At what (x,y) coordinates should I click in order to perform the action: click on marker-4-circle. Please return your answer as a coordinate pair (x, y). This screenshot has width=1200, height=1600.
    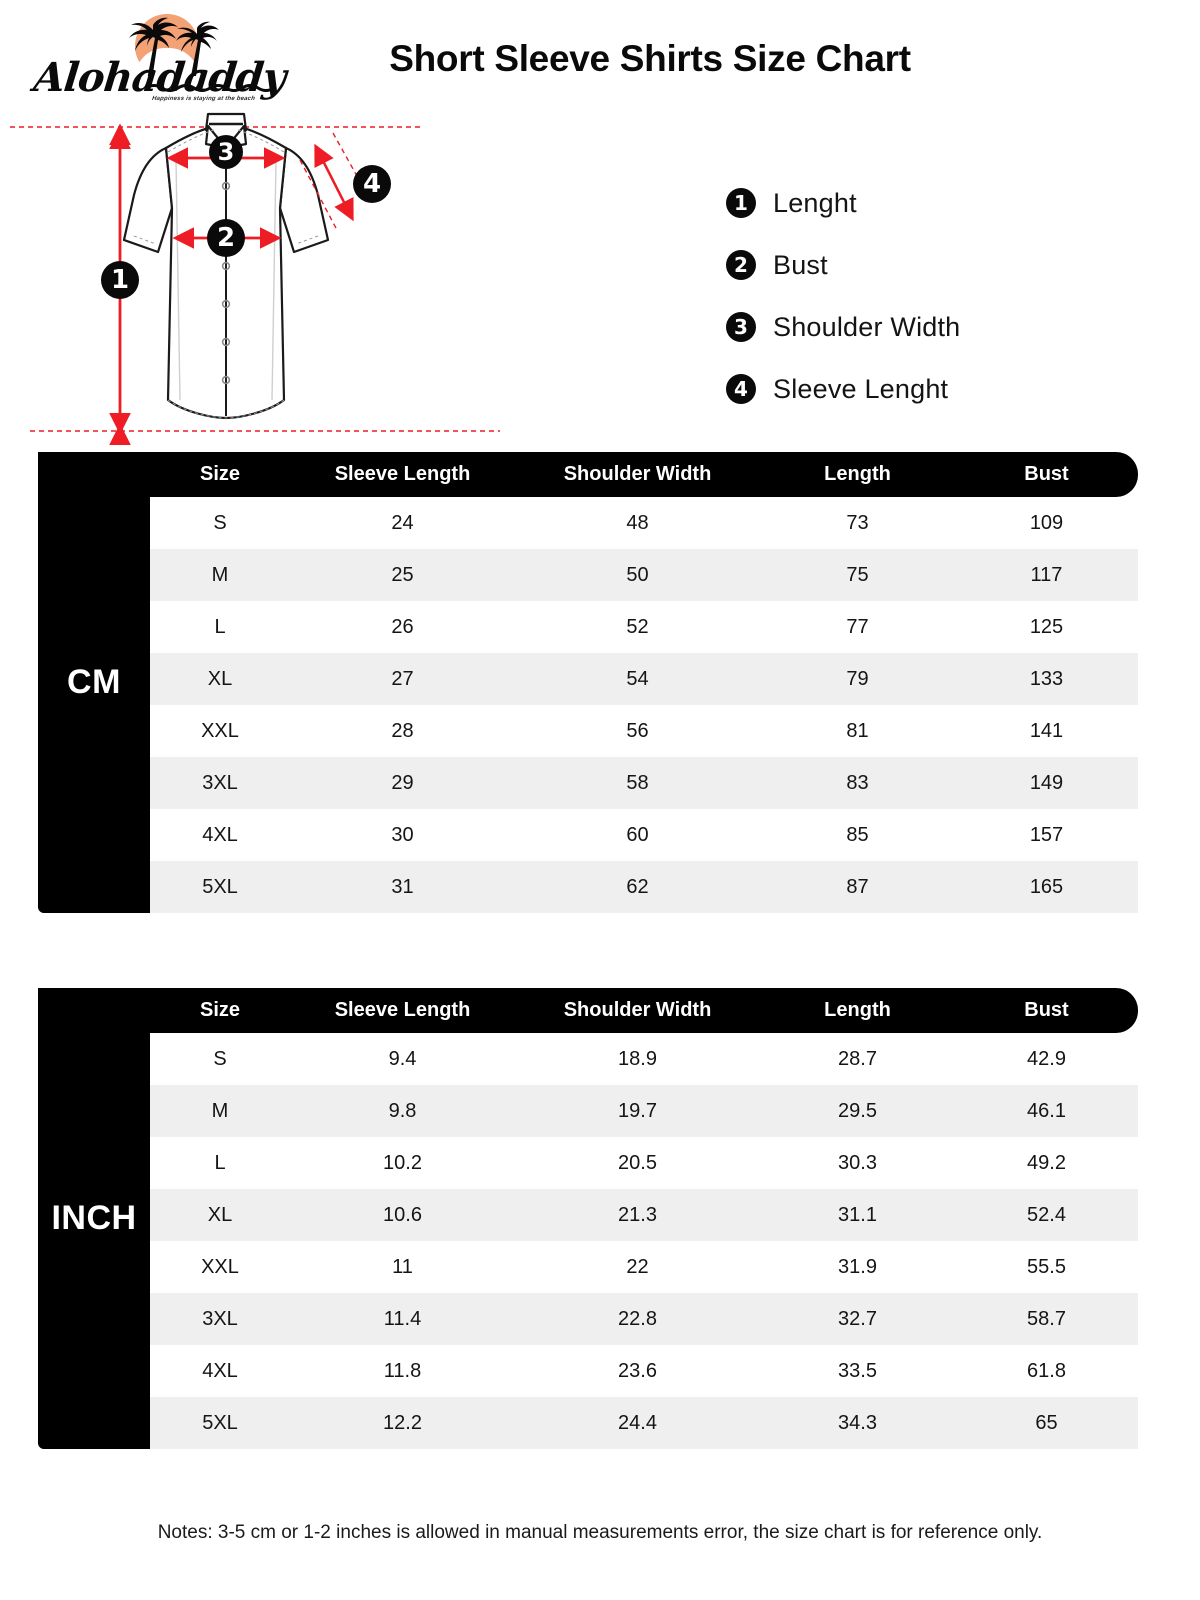
    Looking at the image, I should click on (372, 184).